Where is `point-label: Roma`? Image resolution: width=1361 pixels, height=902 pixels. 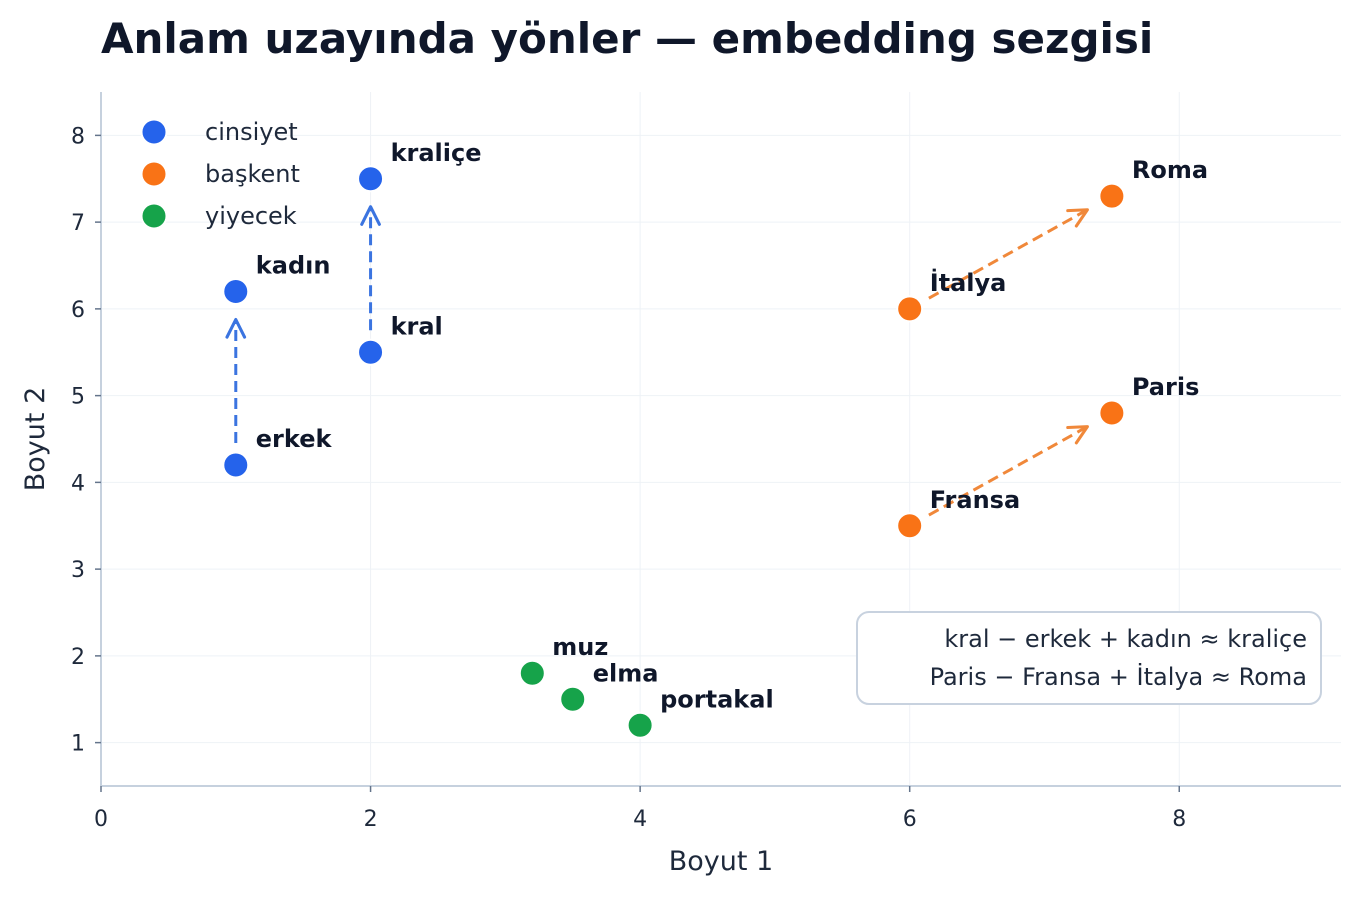
point-label: Roma is located at coordinates (1170, 170).